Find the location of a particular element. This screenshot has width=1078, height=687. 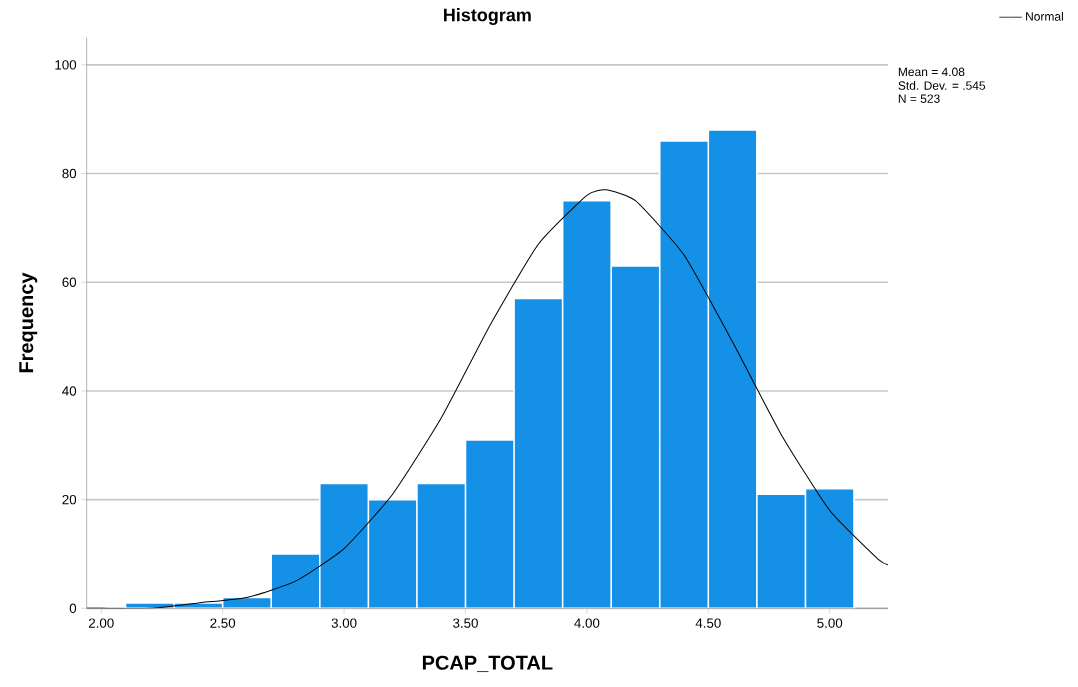

x-tick-label: 4.00 is located at coordinates (587, 623).